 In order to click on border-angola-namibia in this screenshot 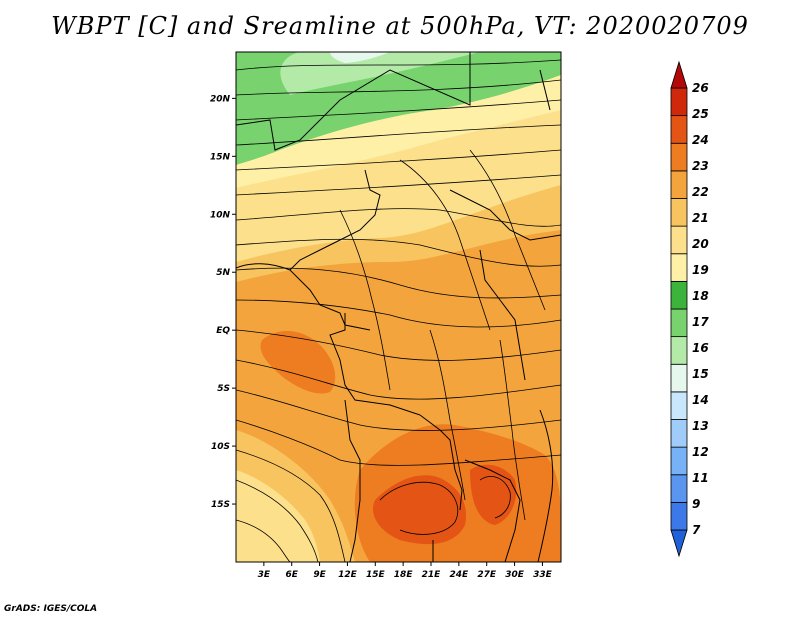, I will do `click(352, 480)`.